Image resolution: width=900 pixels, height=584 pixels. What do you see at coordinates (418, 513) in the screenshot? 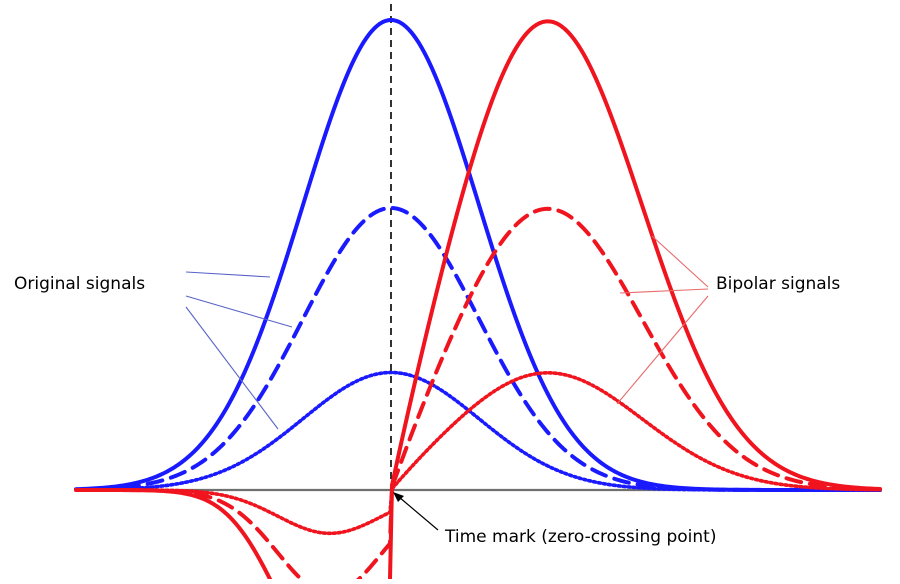
I see `time-mark-arrow-shaft` at bounding box center [418, 513].